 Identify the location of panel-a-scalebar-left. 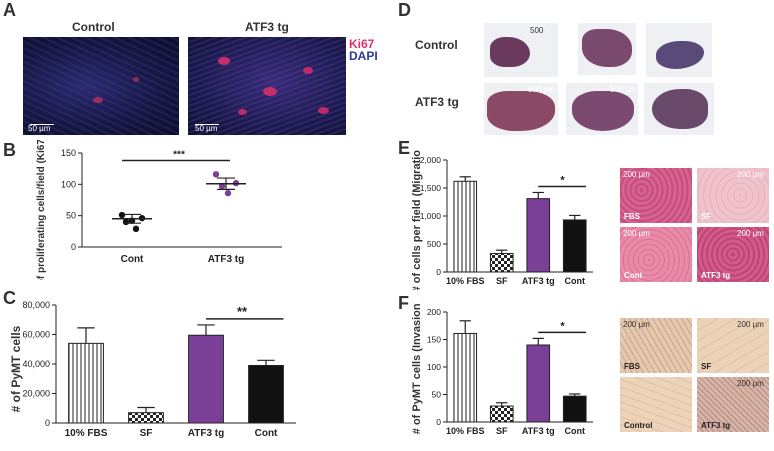
(42, 124).